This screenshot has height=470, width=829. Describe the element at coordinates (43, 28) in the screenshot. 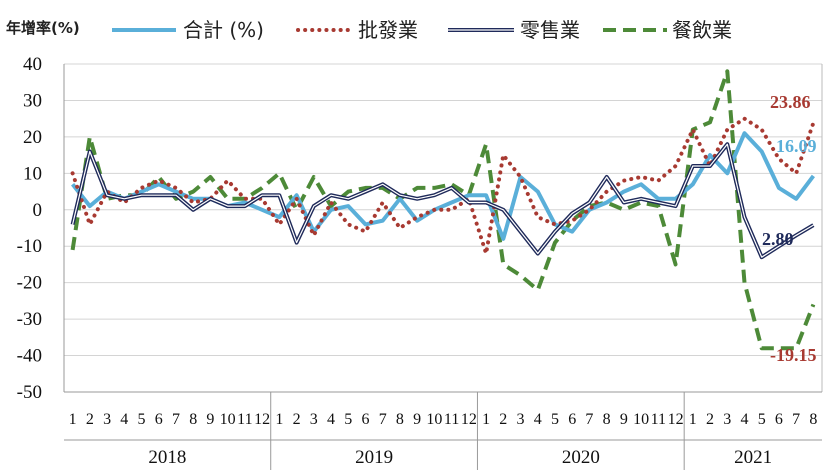

I see `y-axis-title: 年增率(%)` at that location.